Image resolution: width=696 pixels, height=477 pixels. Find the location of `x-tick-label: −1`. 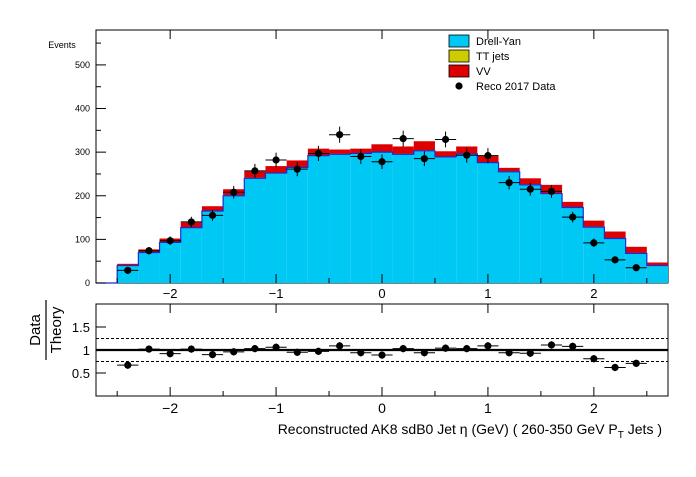

x-tick-label: −1 is located at coordinates (276, 293).